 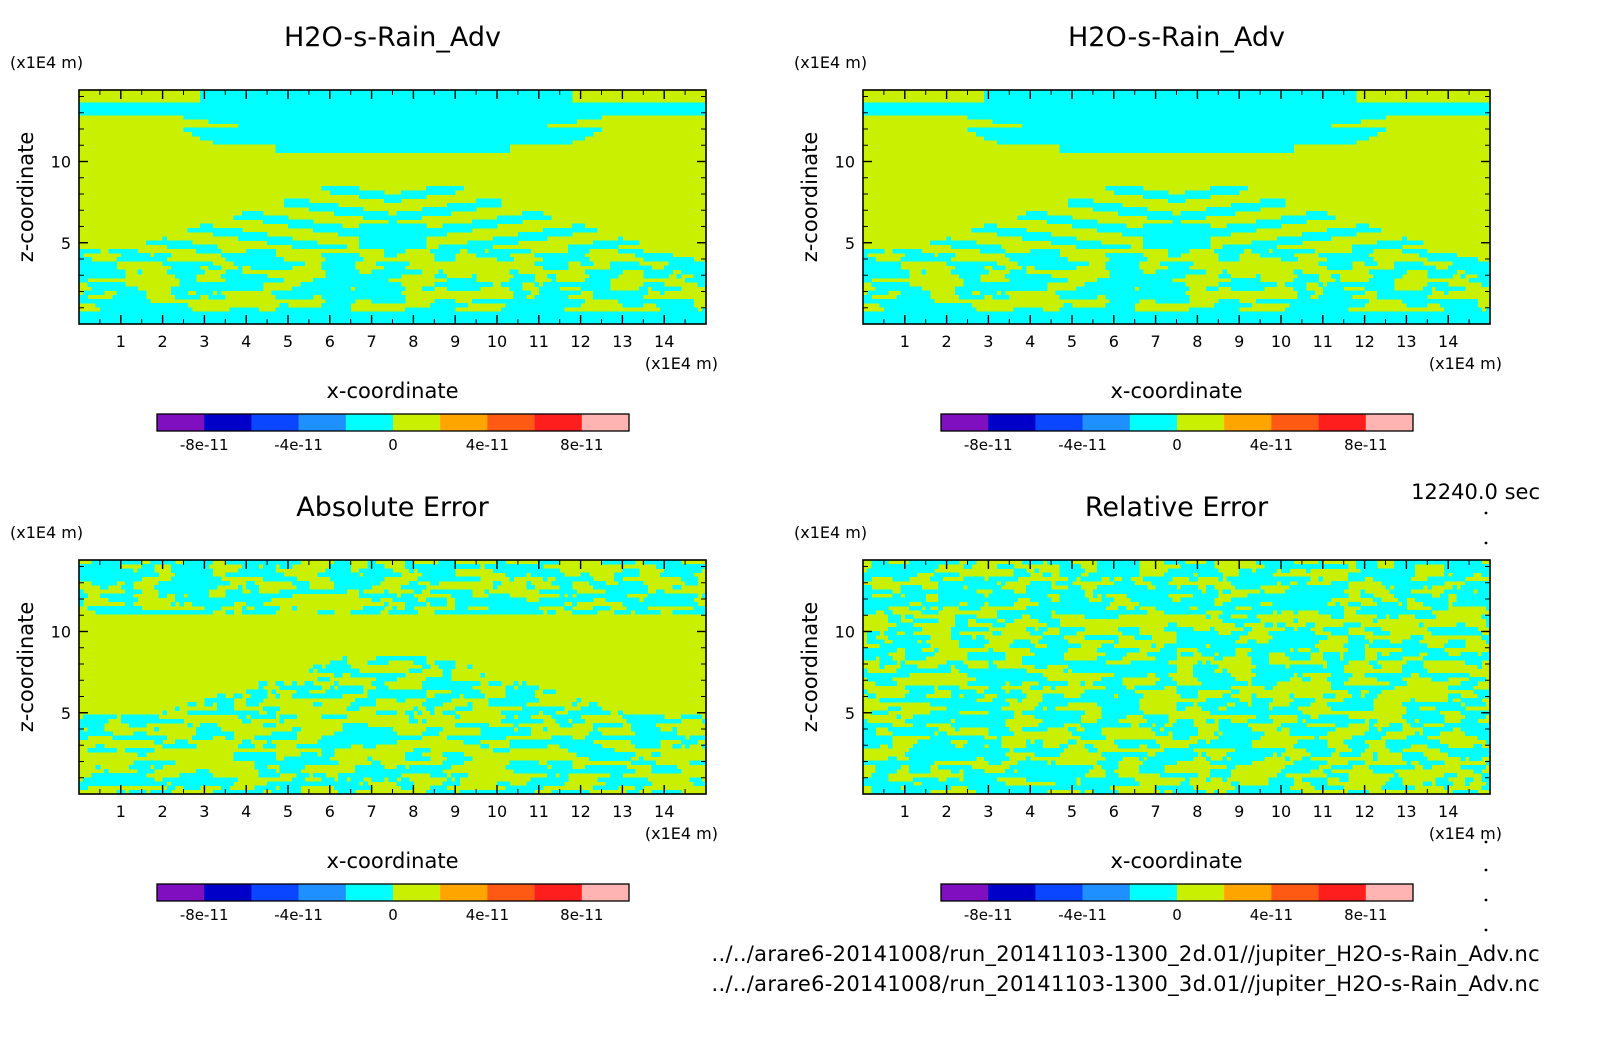 What do you see at coordinates (413, 341) in the screenshot?
I see `x-tick-label: 8` at bounding box center [413, 341].